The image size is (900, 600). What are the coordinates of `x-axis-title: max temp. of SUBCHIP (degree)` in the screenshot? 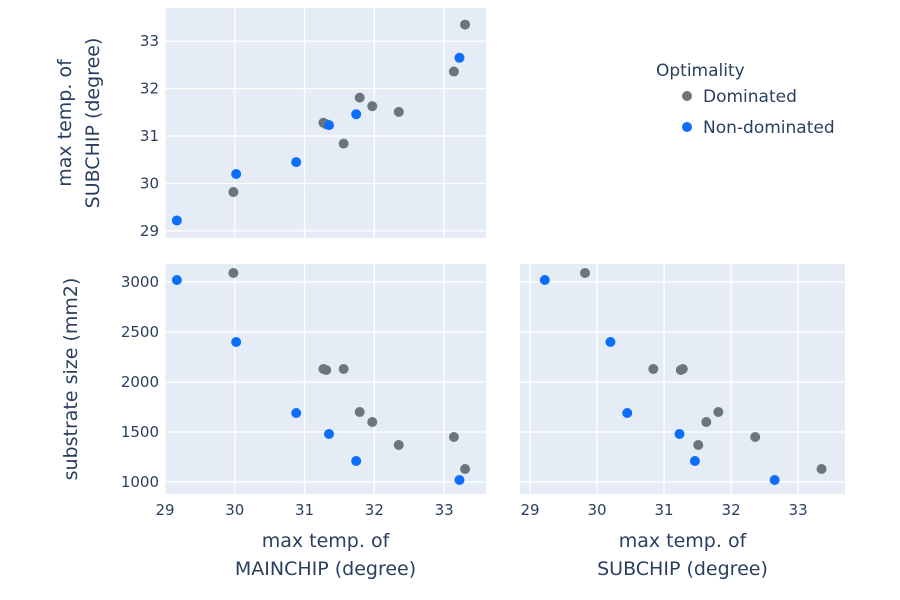 It's located at (682, 555).